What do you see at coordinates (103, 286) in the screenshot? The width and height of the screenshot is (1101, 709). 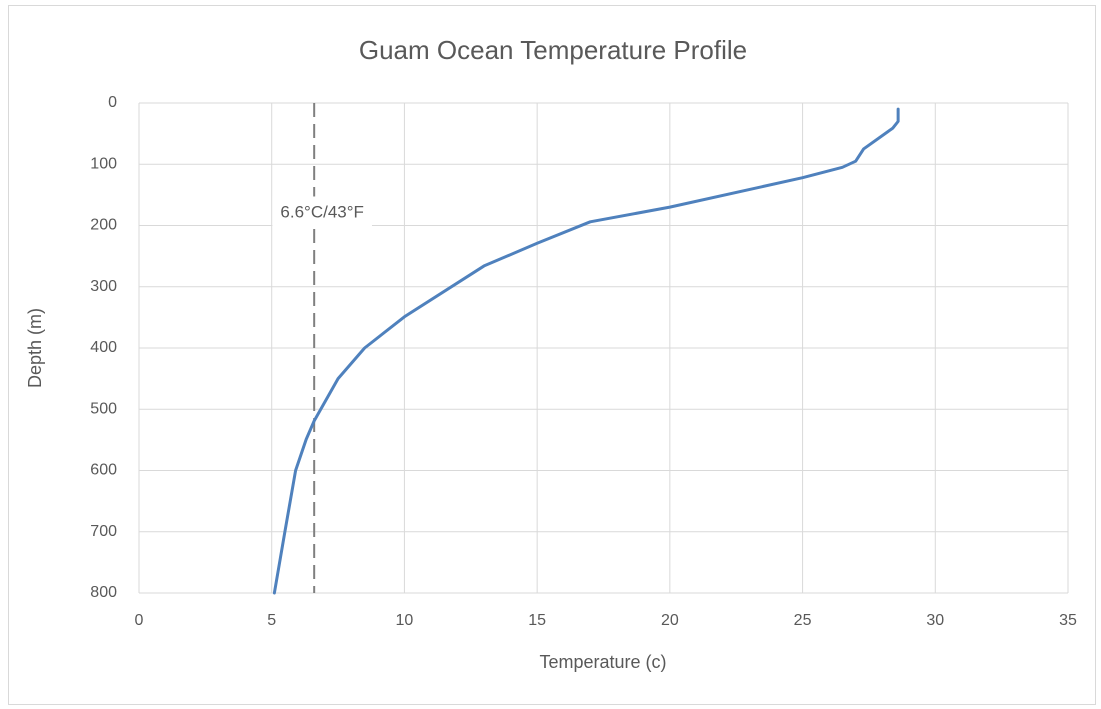 I see `y-tick-label: 300` at bounding box center [103, 286].